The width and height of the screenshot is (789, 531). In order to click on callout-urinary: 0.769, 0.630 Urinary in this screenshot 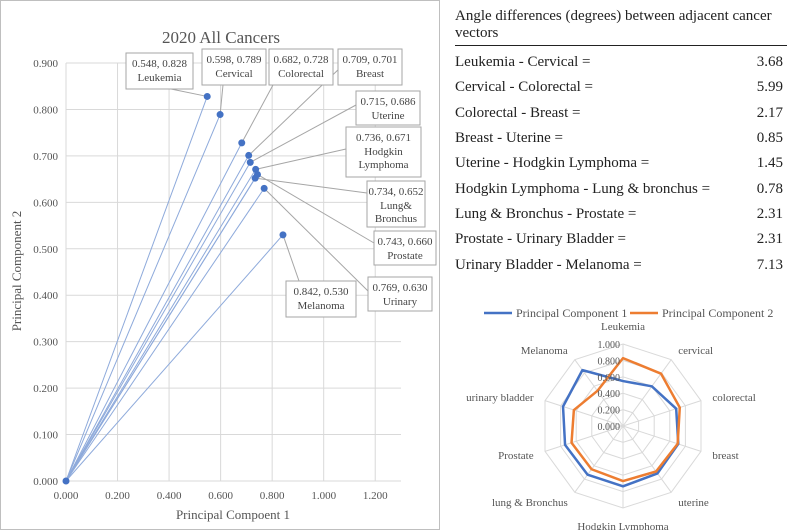, I will do `click(400, 294)`.